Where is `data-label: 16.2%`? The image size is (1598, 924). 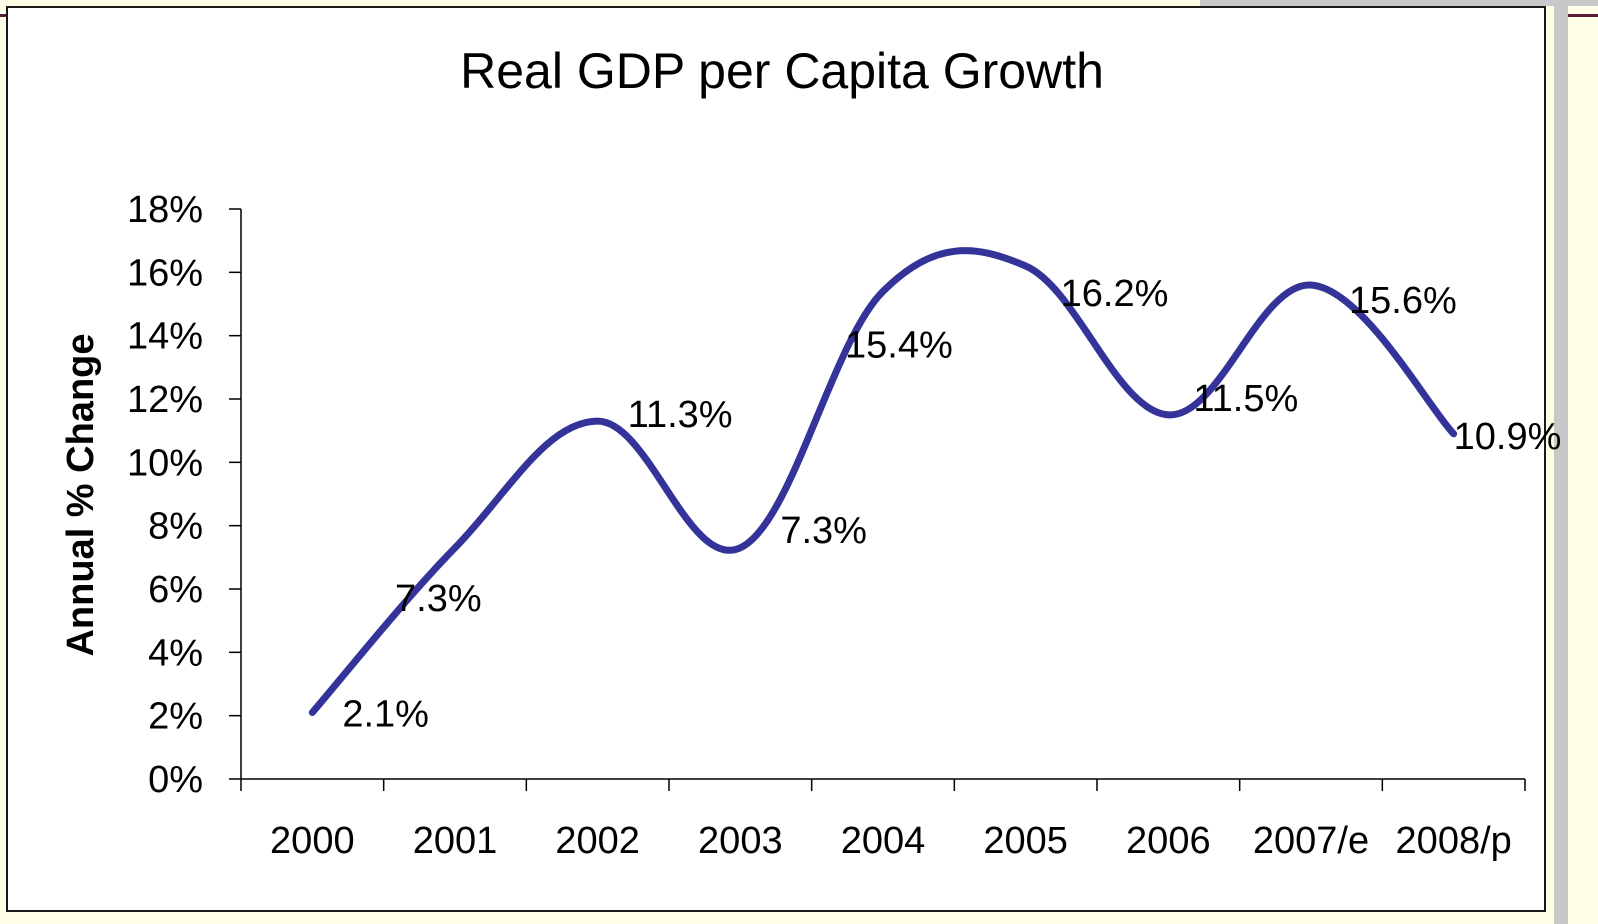 data-label: 16.2% is located at coordinates (1115, 294).